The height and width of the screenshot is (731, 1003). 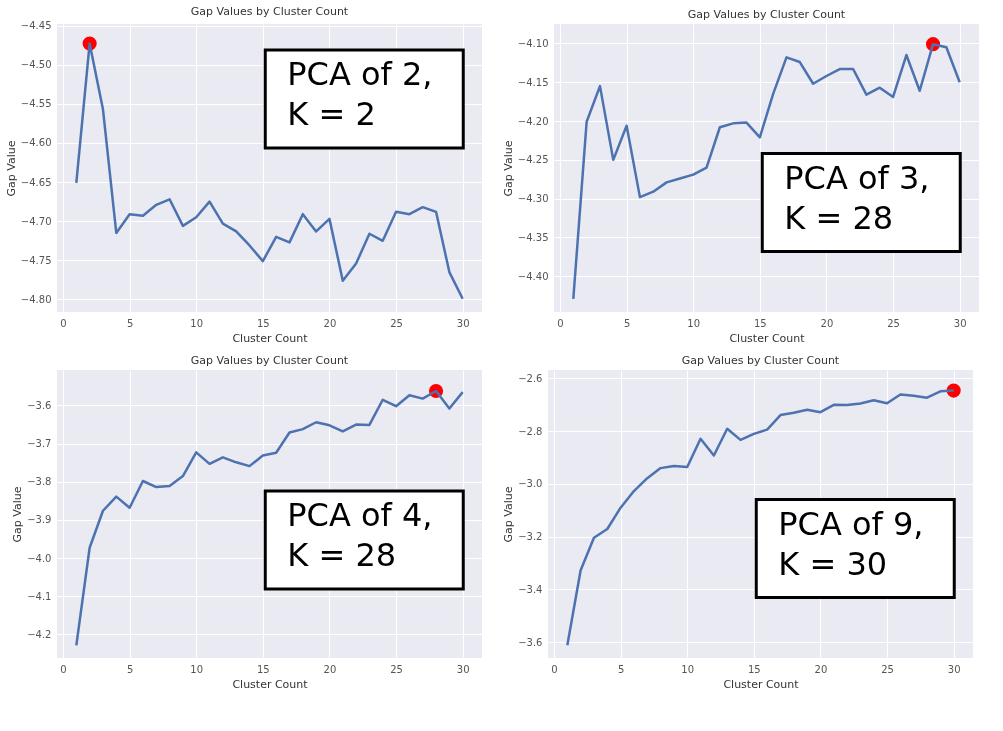 What do you see at coordinates (533, 160) in the screenshot?
I see `y-tick-label: −4.25` at bounding box center [533, 160].